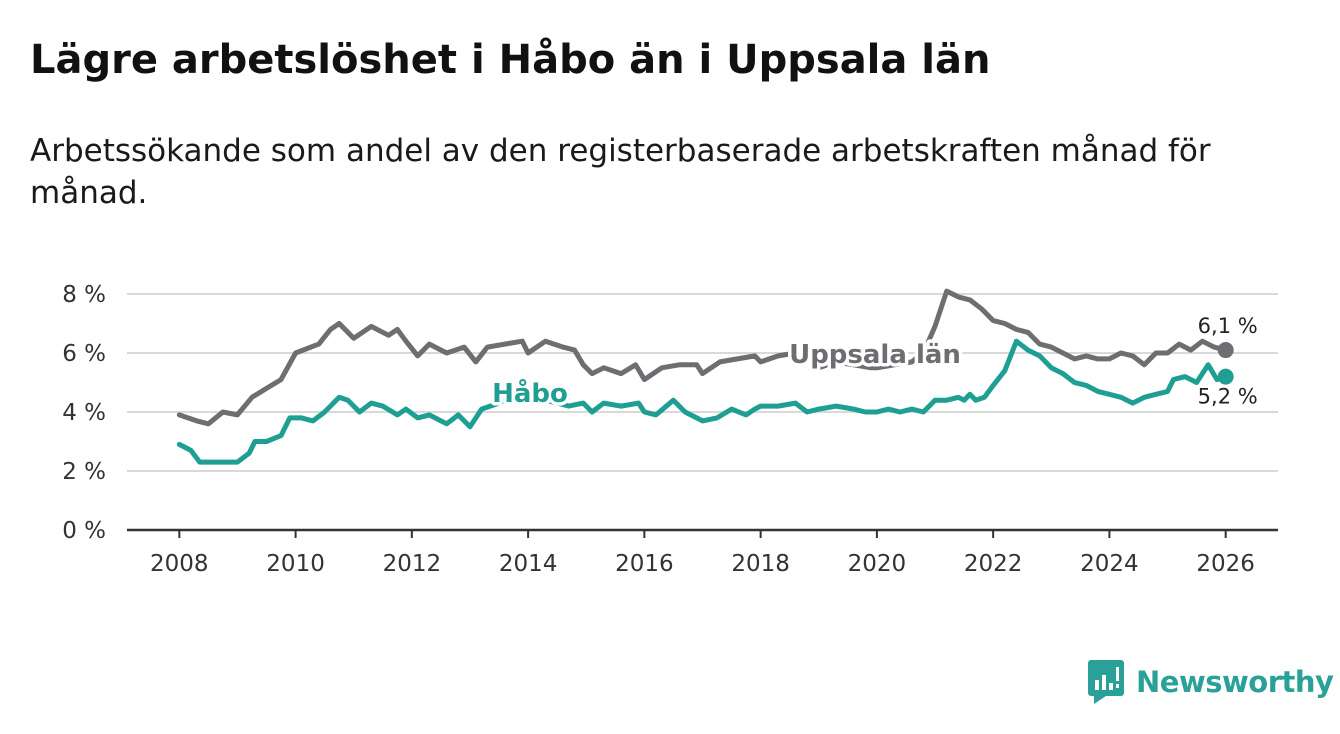 Image resolution: width=1340 pixels, height=734 pixels. I want to click on x-tick-label: 2022, so click(993, 564).